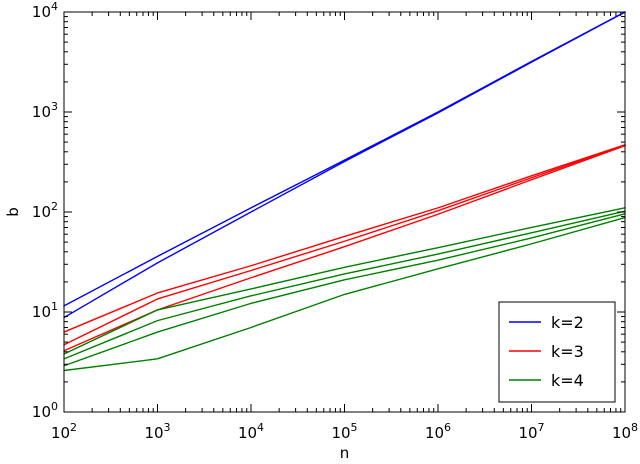  I want to click on y-tick-label: 10⁰, so click(45, 410).